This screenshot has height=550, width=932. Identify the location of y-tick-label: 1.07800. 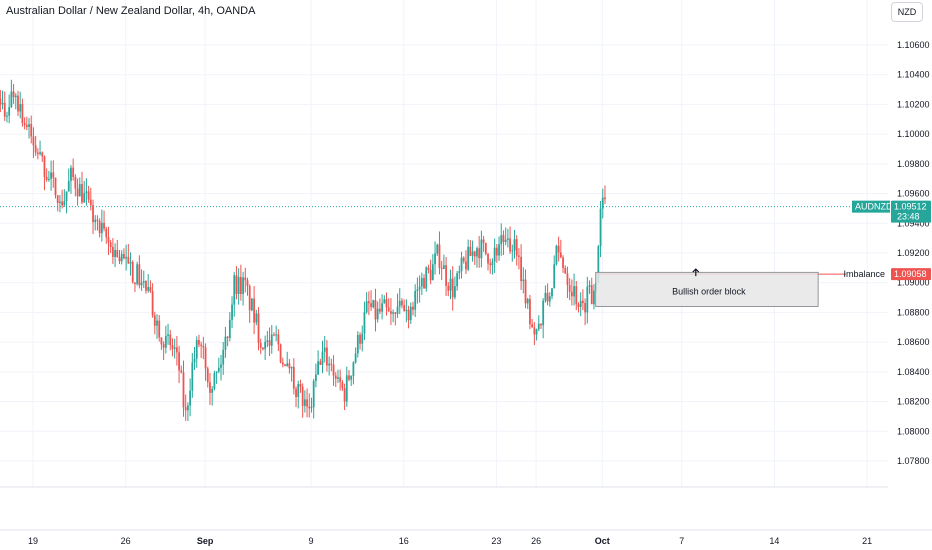
(913, 461).